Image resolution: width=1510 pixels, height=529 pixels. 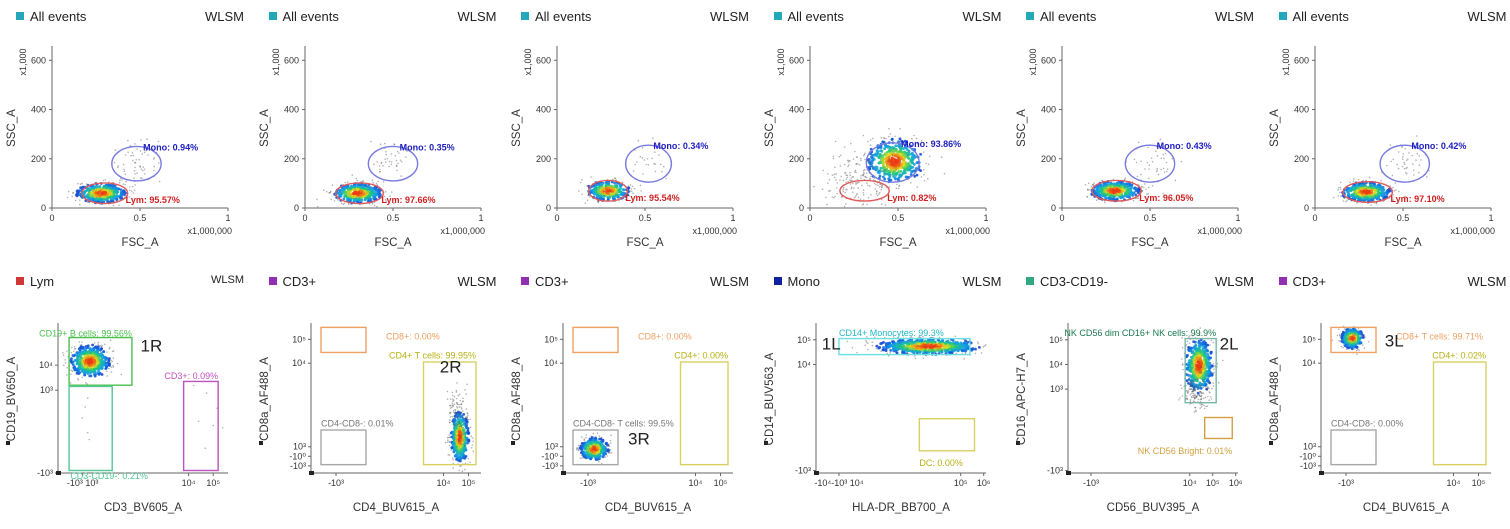 What do you see at coordinates (272, 16) in the screenshot?
I see `population-color-swatch` at bounding box center [272, 16].